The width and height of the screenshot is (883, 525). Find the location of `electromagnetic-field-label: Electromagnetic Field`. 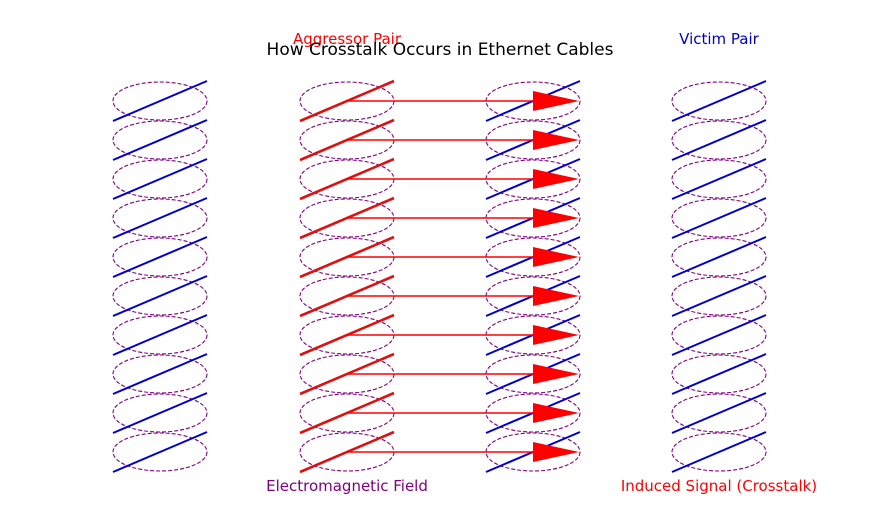

electromagnetic-field-label: Electromagnetic Field is located at coordinates (347, 486).